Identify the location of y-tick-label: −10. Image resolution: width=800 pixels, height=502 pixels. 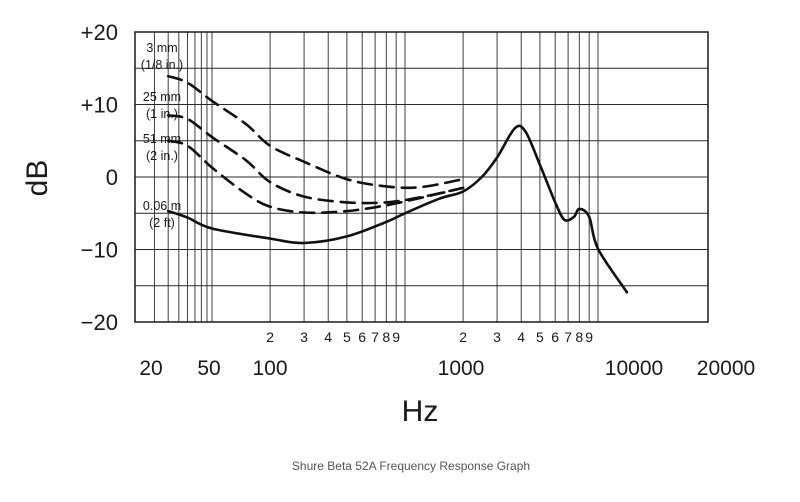
(99, 250).